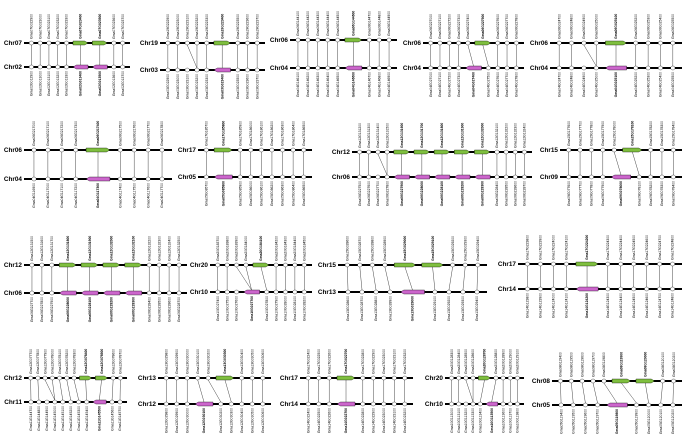 The height and width of the screenshot is (446, 685). What do you see at coordinates (177, 361) in the screenshot?
I see `gene-id-label: Gma13G029900` at bounding box center [177, 361].